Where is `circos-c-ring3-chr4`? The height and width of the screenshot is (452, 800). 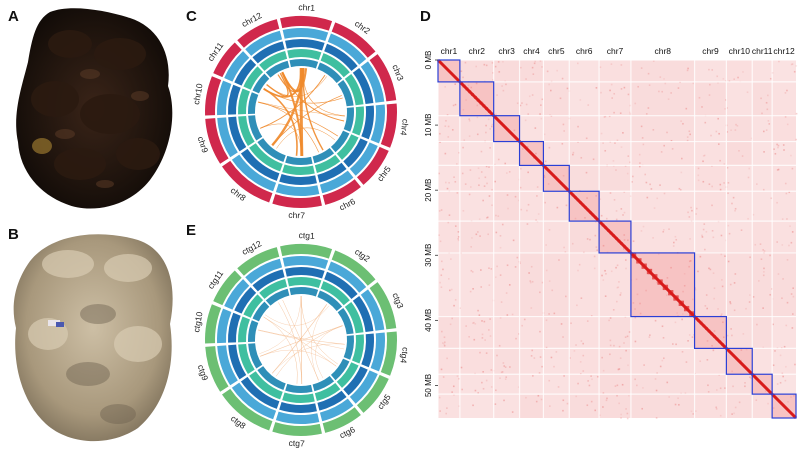
circos-c-ring3-chr4 is located at coordinates (367, 122).